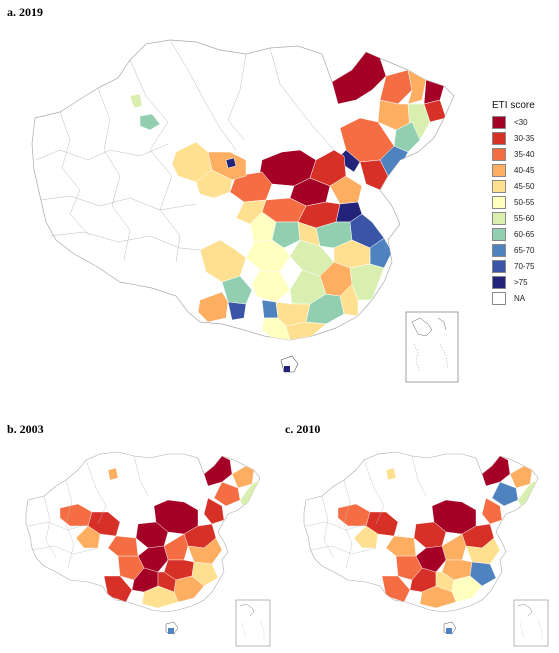  I want to click on legend-label: 45-50, so click(524, 186).